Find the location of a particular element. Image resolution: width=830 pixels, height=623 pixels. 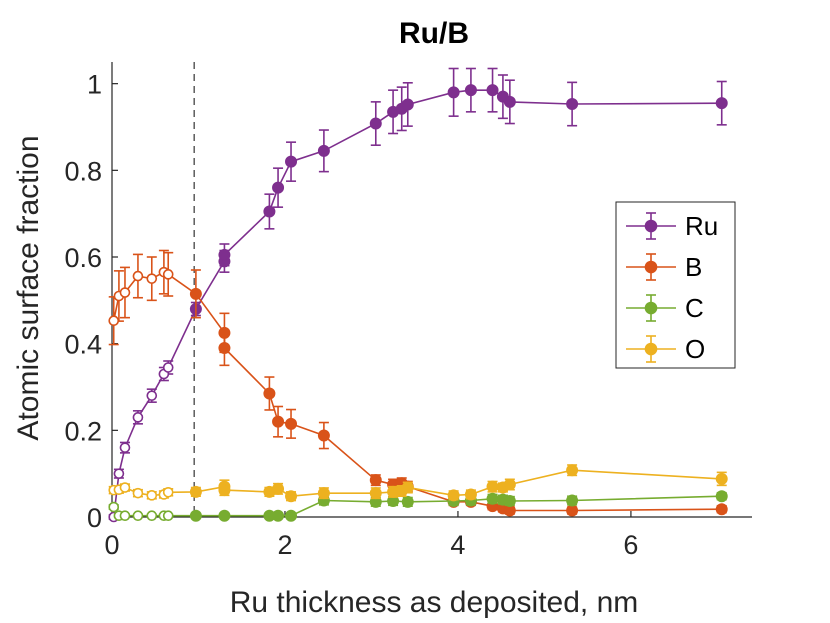

legend-entry-c is located at coordinates (651, 308).